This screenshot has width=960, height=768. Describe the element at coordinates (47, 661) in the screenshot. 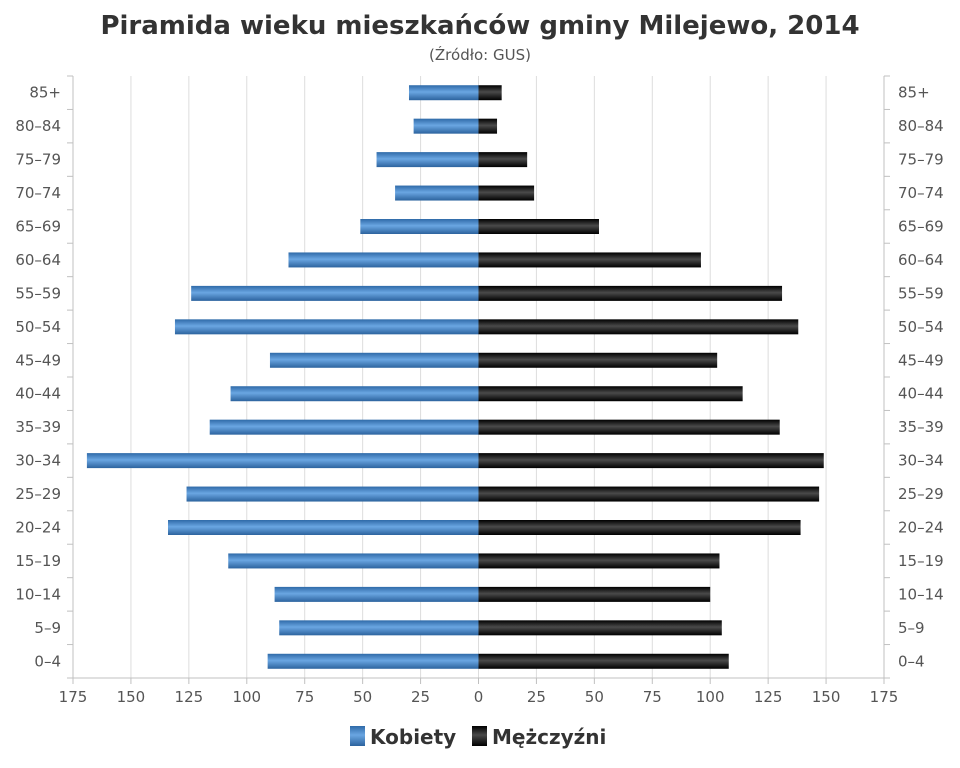

I see `category-label-left: 0–4` at that location.